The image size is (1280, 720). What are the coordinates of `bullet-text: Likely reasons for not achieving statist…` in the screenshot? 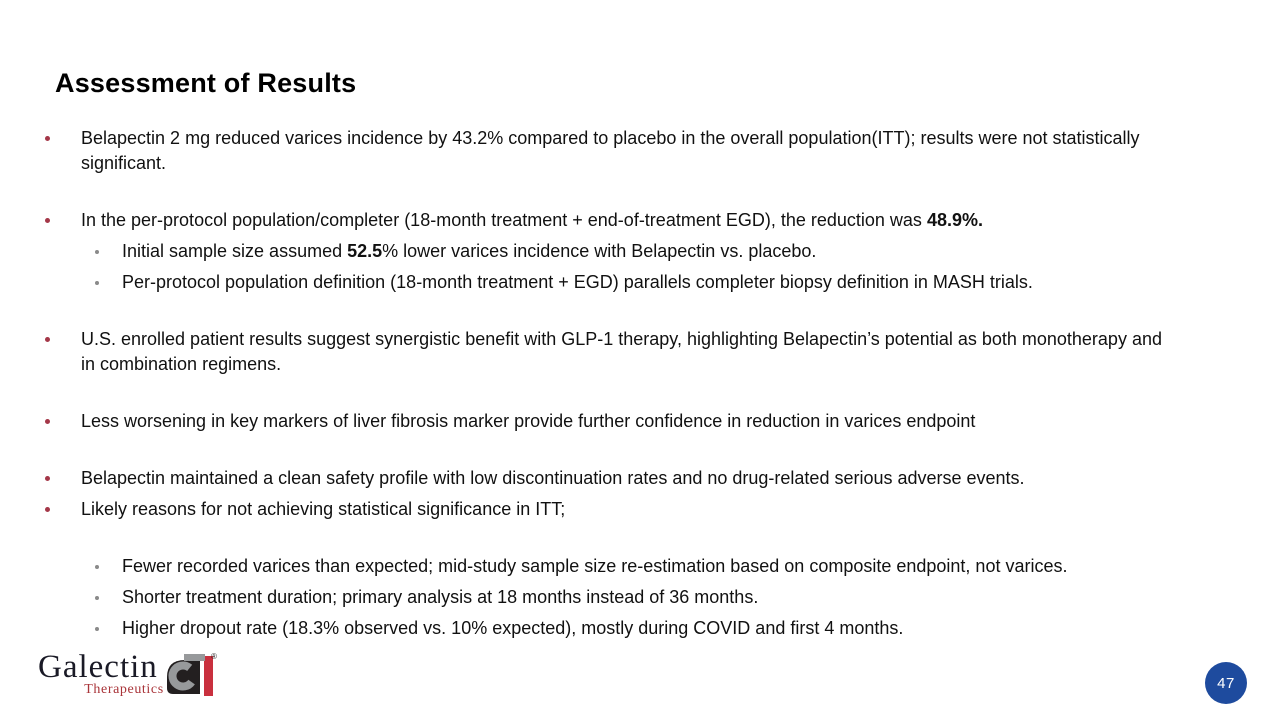 It's located at (323, 509).